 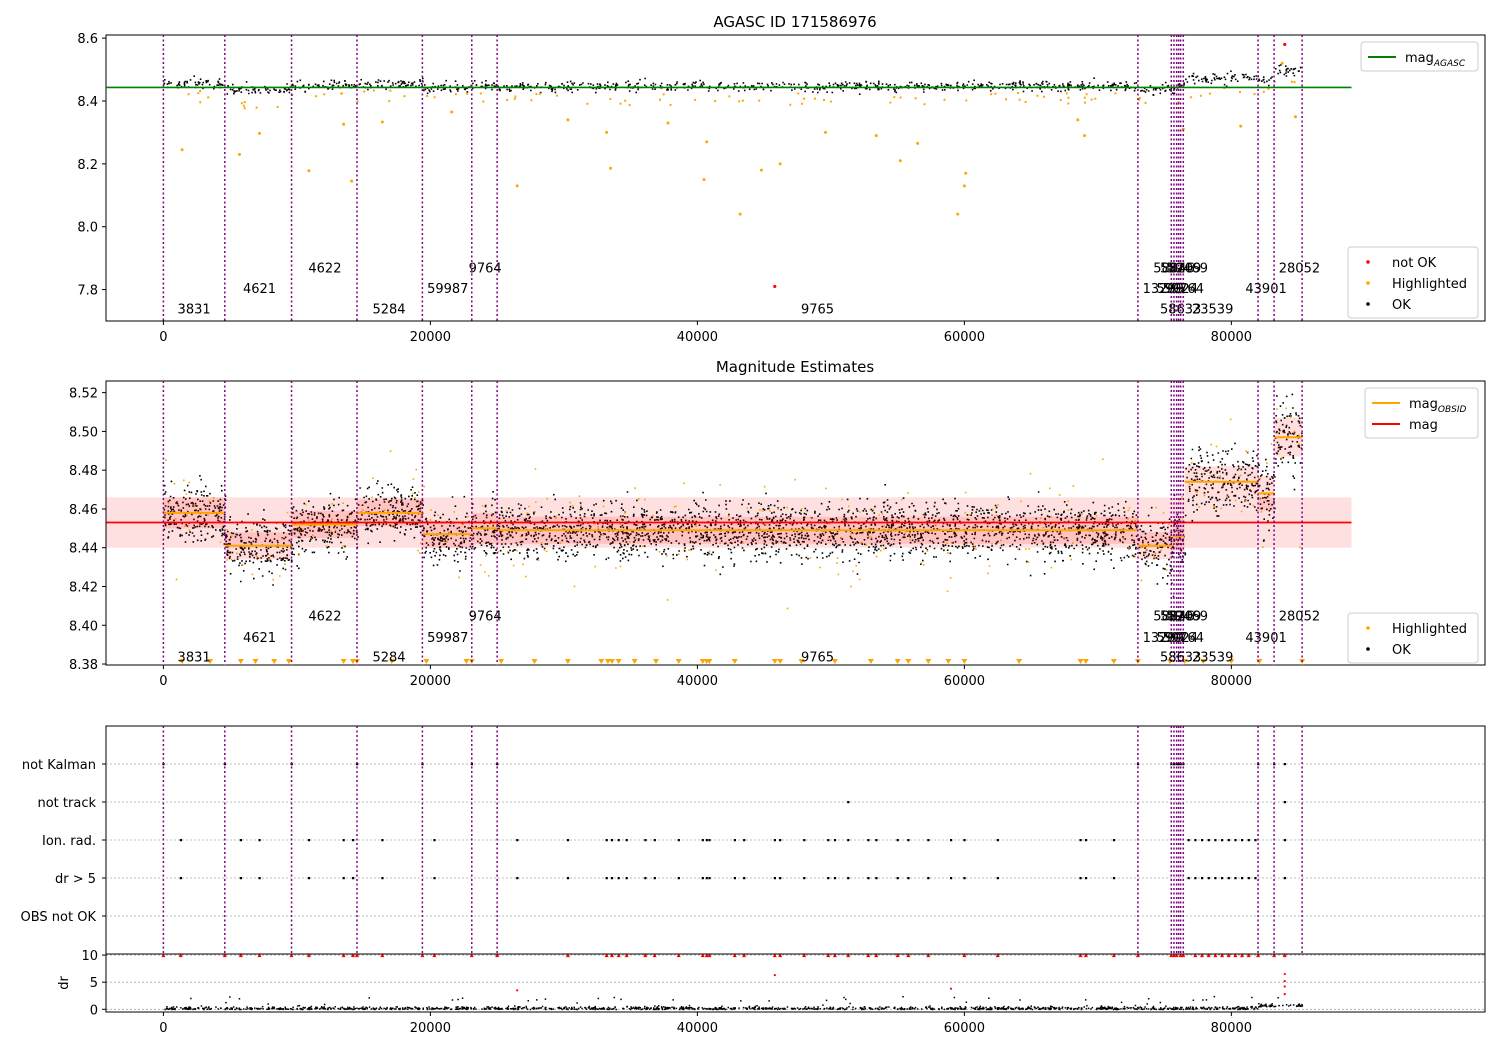 What do you see at coordinates (817, 657) in the screenshot?
I see `panel2-obs-label-6: 9765` at bounding box center [817, 657].